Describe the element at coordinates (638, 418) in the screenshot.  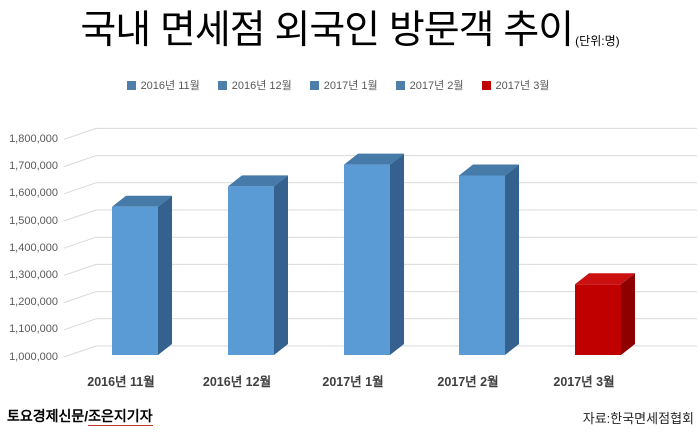
I see `source-text: 자료:한국면세점협회` at that location.